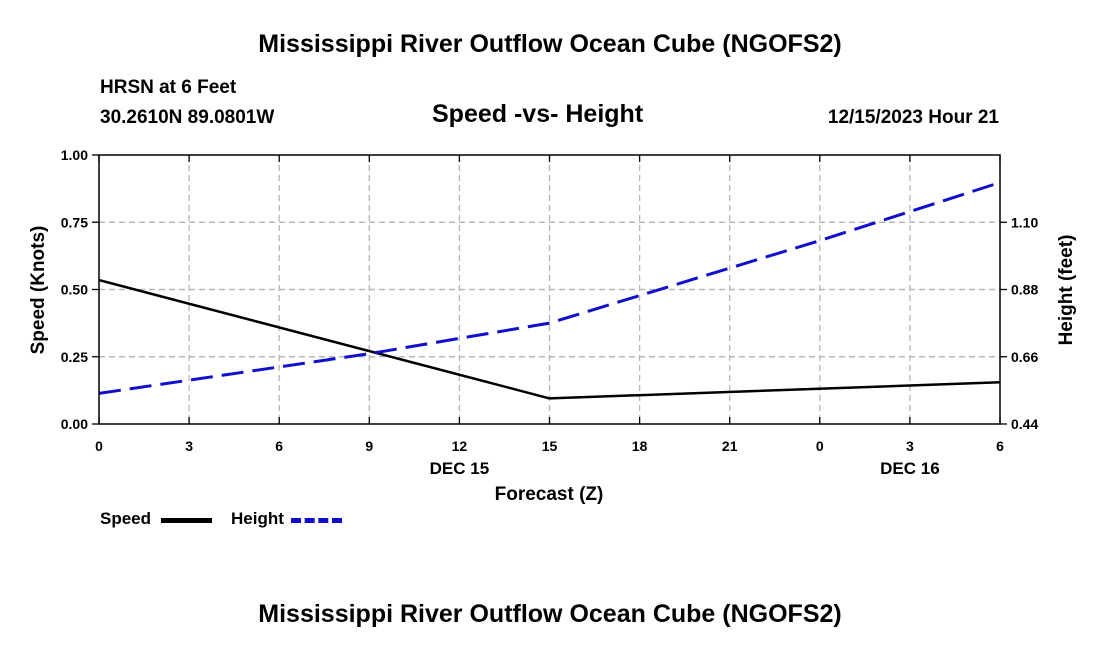 The width and height of the screenshot is (1100, 650). I want to click on chart-title: Speed -vs- Height, so click(538, 114).